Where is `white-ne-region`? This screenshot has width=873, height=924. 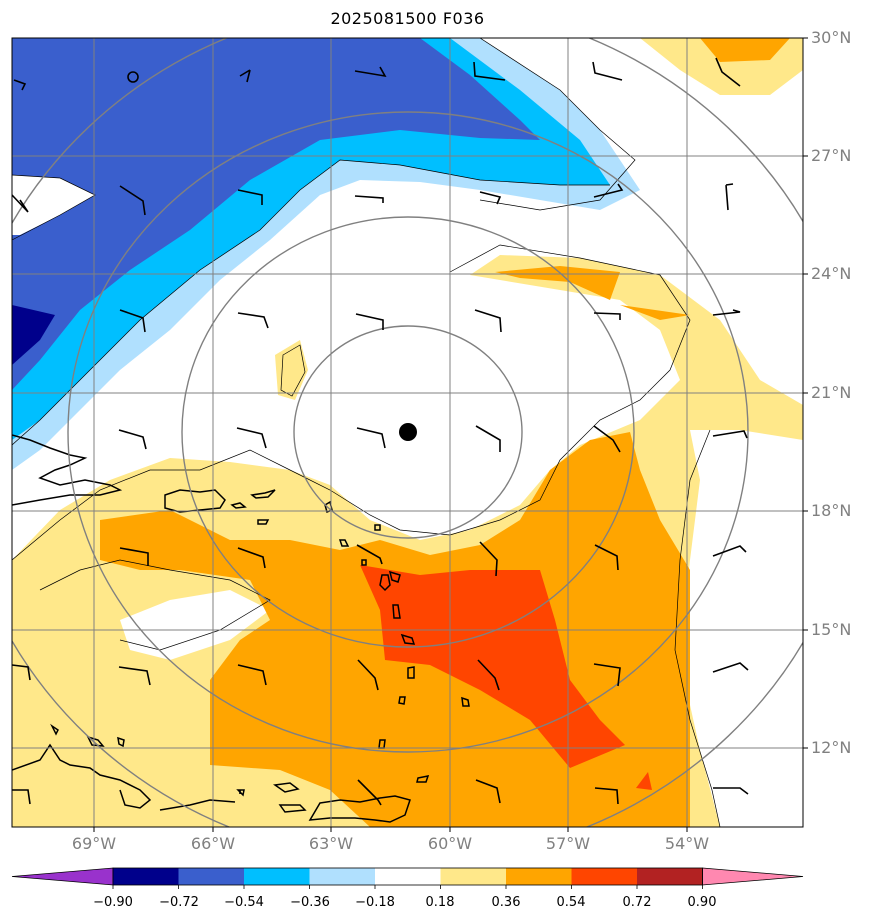
white-ne-region is located at coordinates (741, 628).